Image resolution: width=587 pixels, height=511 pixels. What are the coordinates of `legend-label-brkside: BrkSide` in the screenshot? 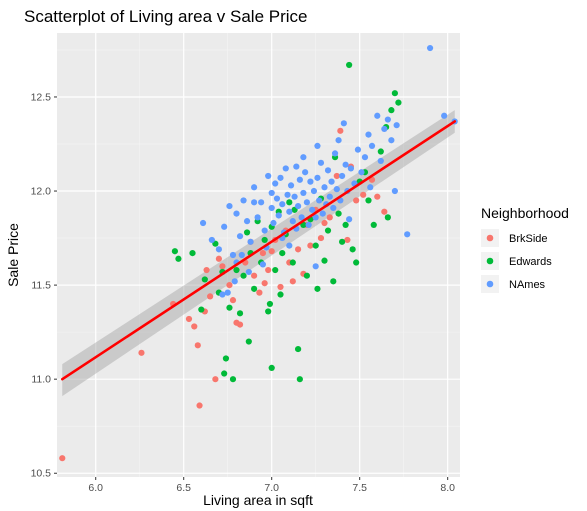 It's located at (528, 239).